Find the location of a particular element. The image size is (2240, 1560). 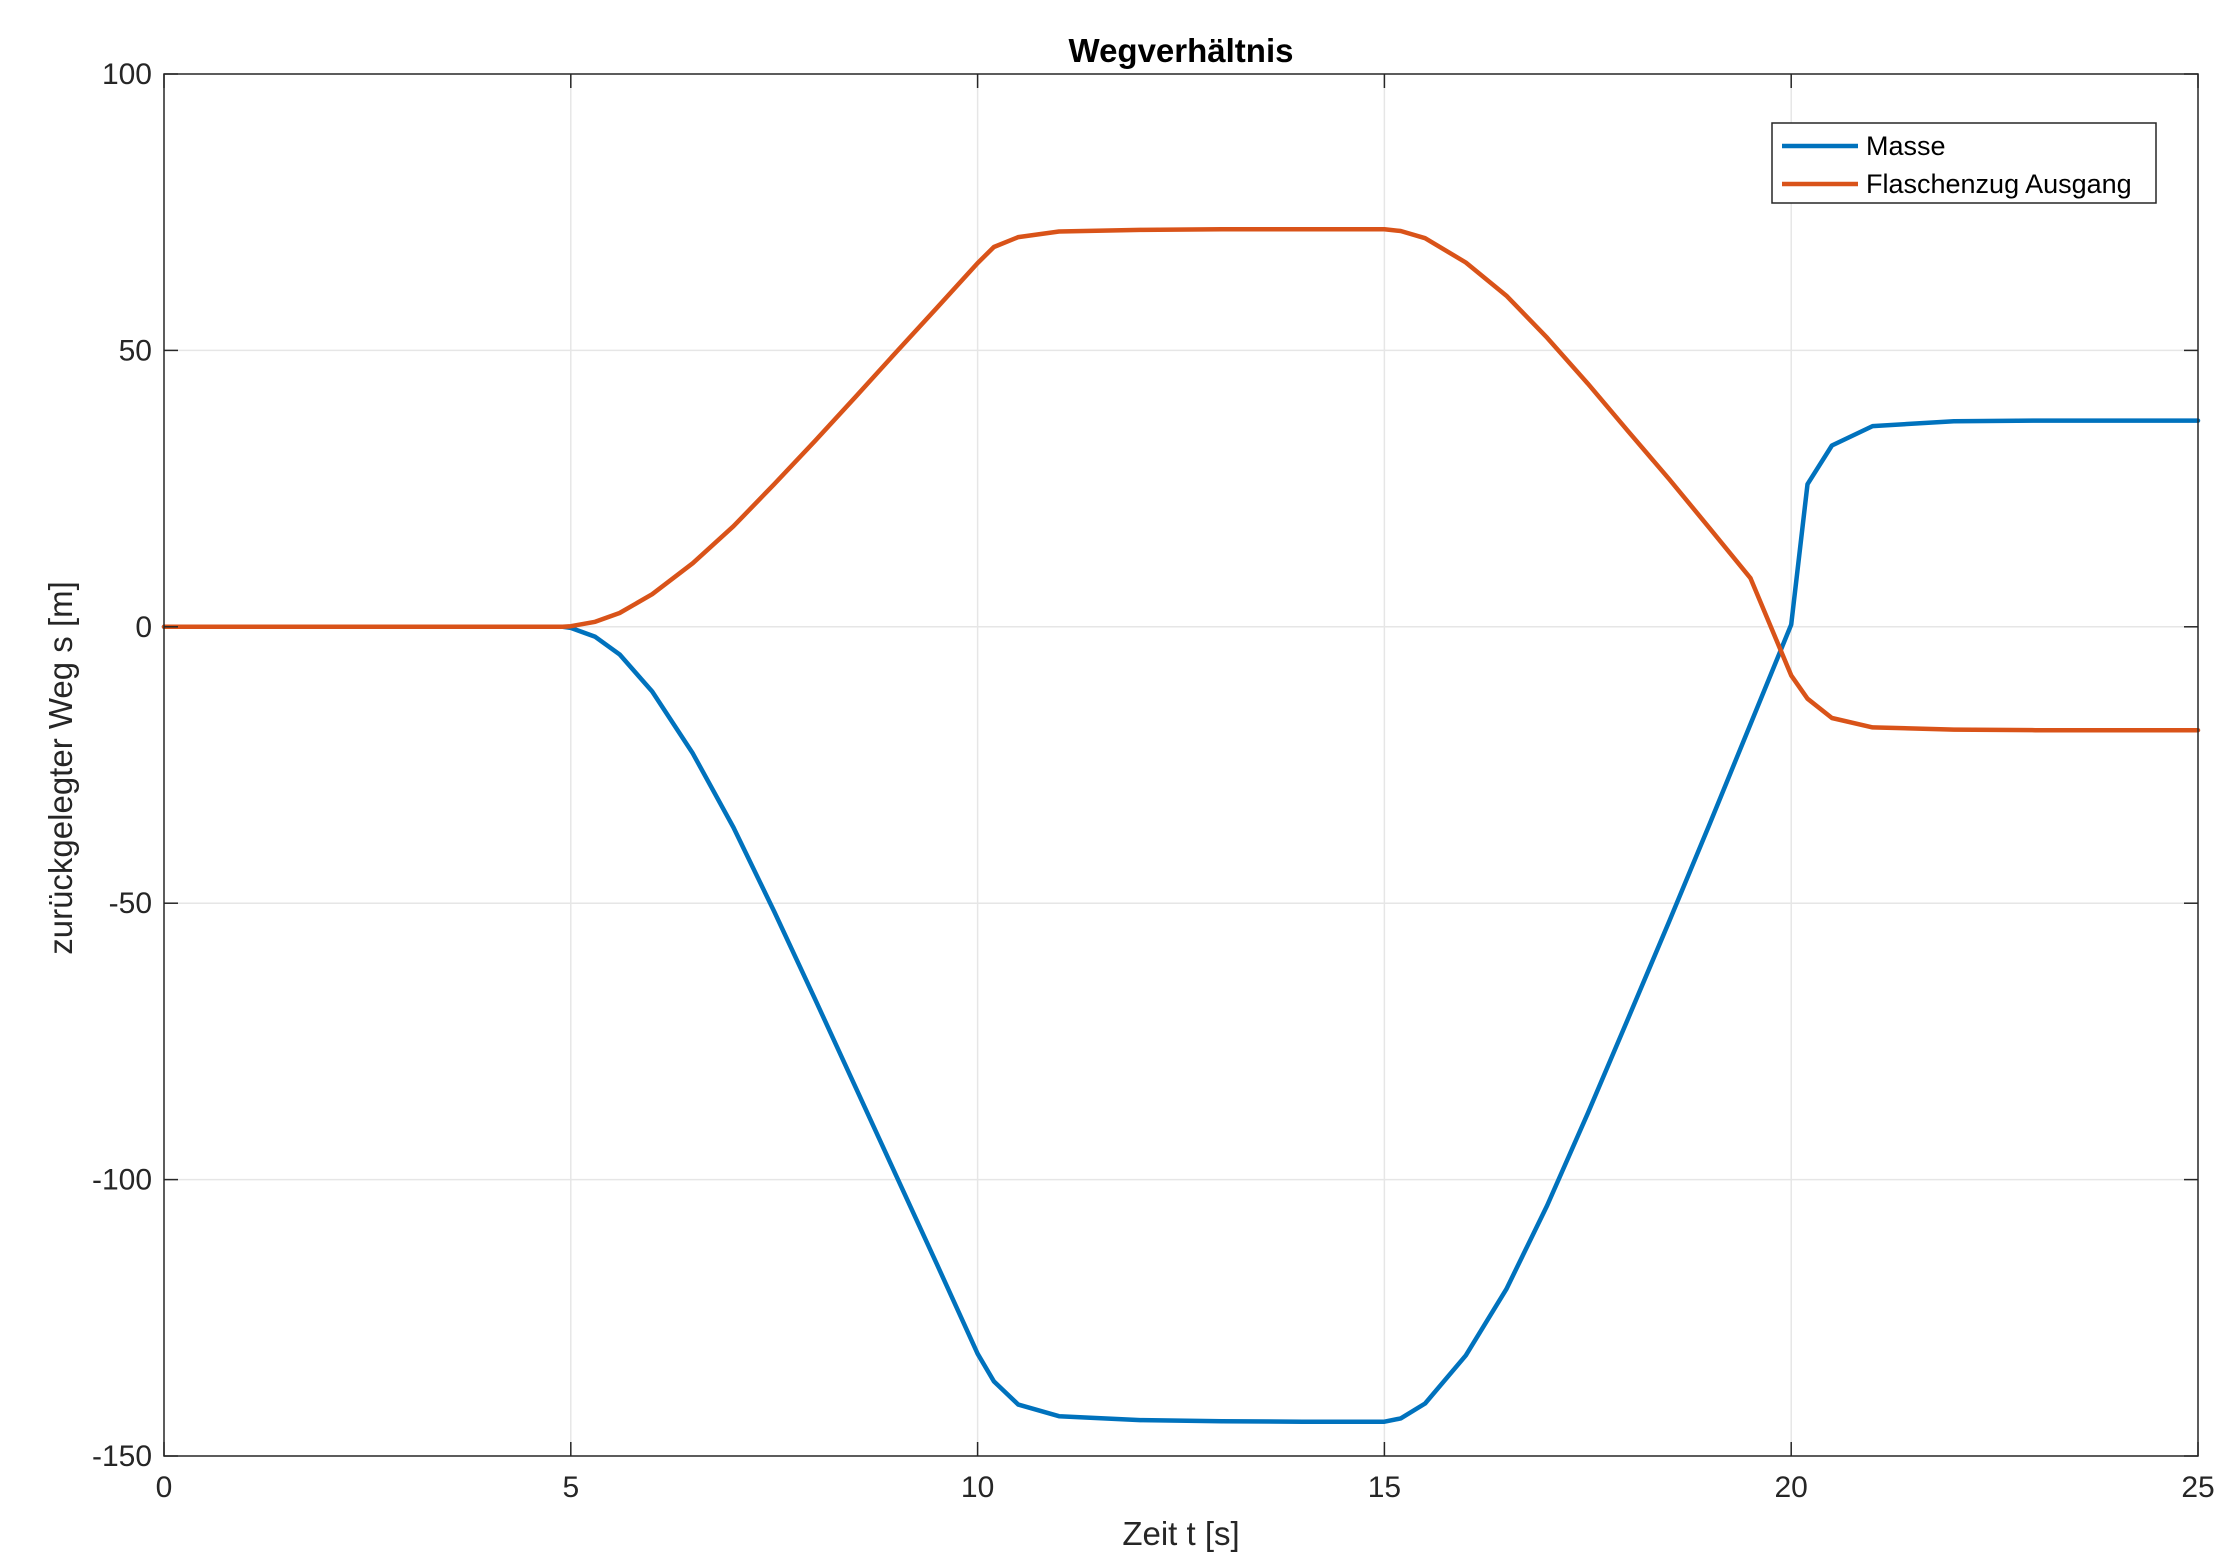

x-axis-label: Zeit t [s] is located at coordinates (1180, 1533).